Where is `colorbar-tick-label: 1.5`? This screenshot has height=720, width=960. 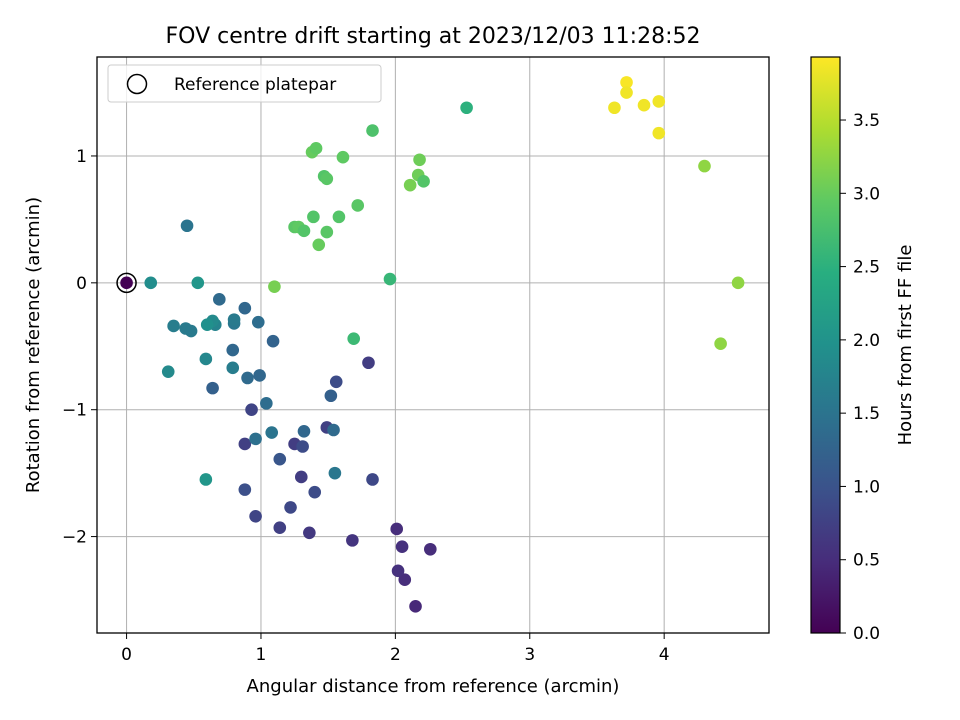
colorbar-tick-label: 1.5 is located at coordinates (866, 414).